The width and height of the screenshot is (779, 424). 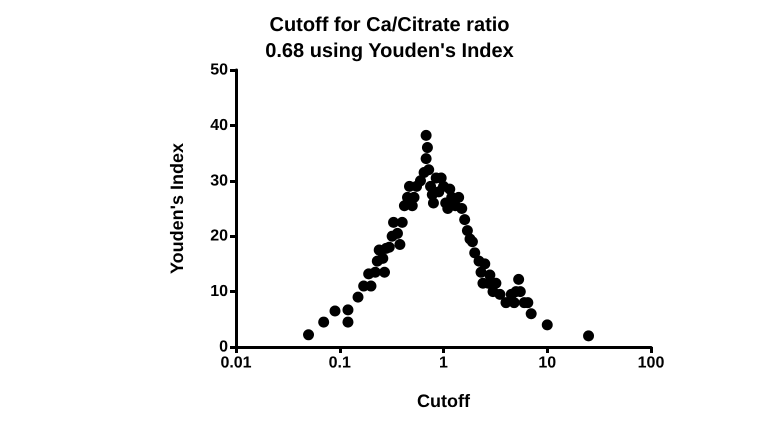 I want to click on y-tick-label: 20, so click(x=219, y=236).